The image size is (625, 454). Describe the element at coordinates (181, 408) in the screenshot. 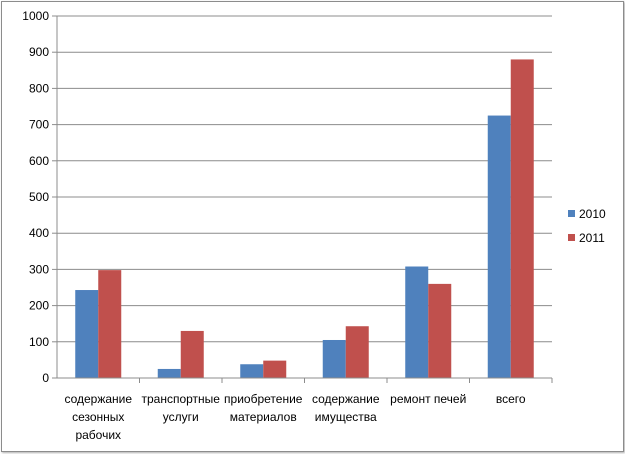

I see `x-tick-label: транспортные услуги` at that location.